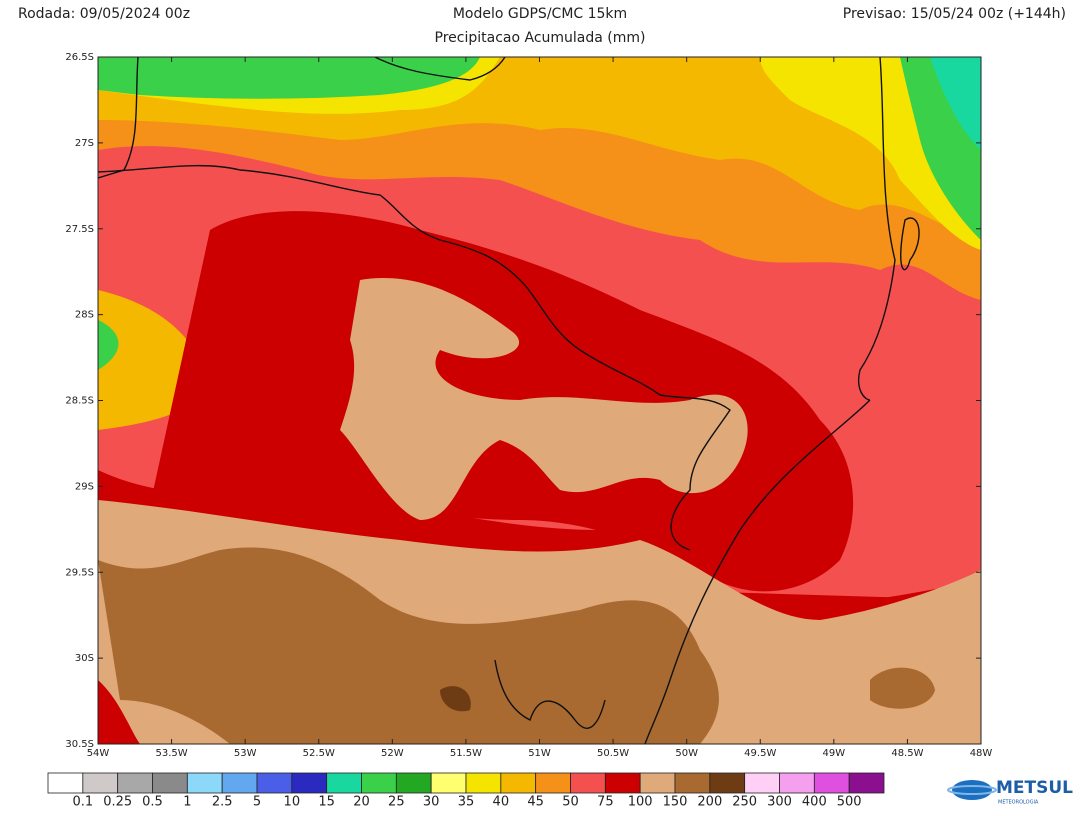 Image resolution: width=1080 pixels, height=816 pixels. I want to click on lat-label: 28.5S, so click(79, 401).